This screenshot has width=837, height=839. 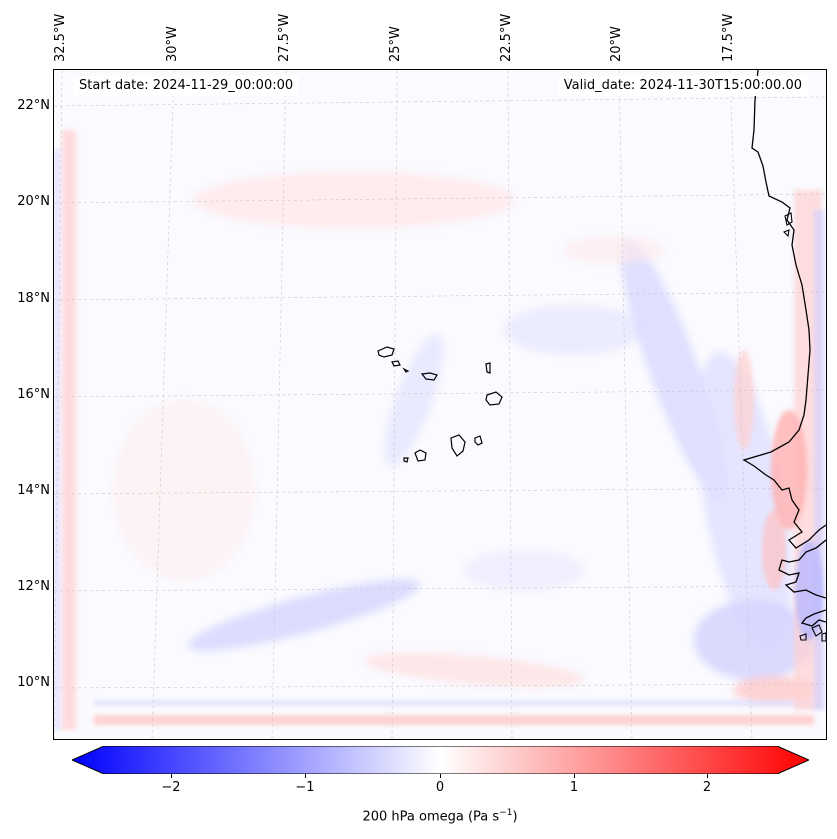 I want to click on lat-label-14n: 14°N, so click(x=33, y=490).